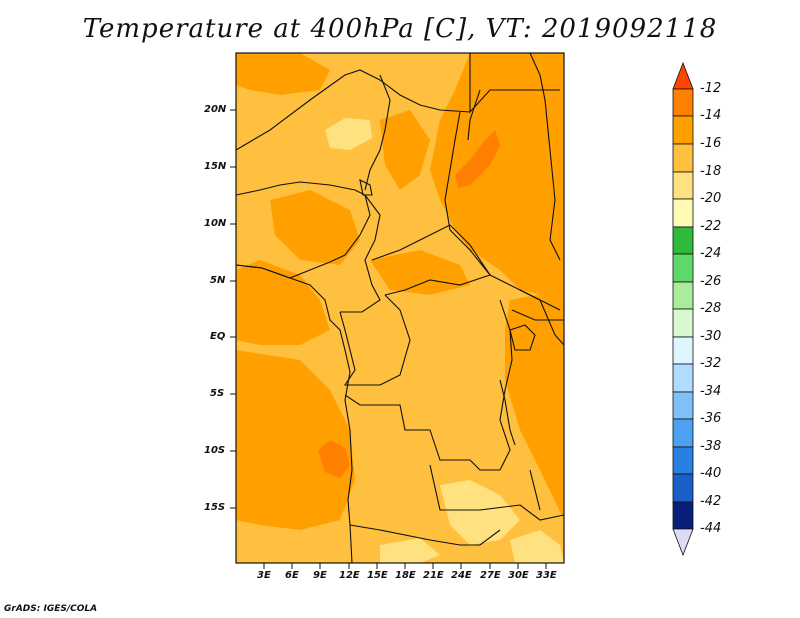  Describe the element at coordinates (711, 473) in the screenshot. I see `colorbar-label-14: -40` at that location.